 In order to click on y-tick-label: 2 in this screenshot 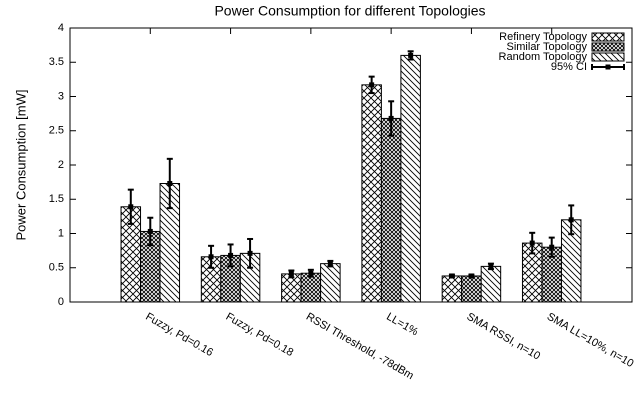, I will do `click(61, 165)`.